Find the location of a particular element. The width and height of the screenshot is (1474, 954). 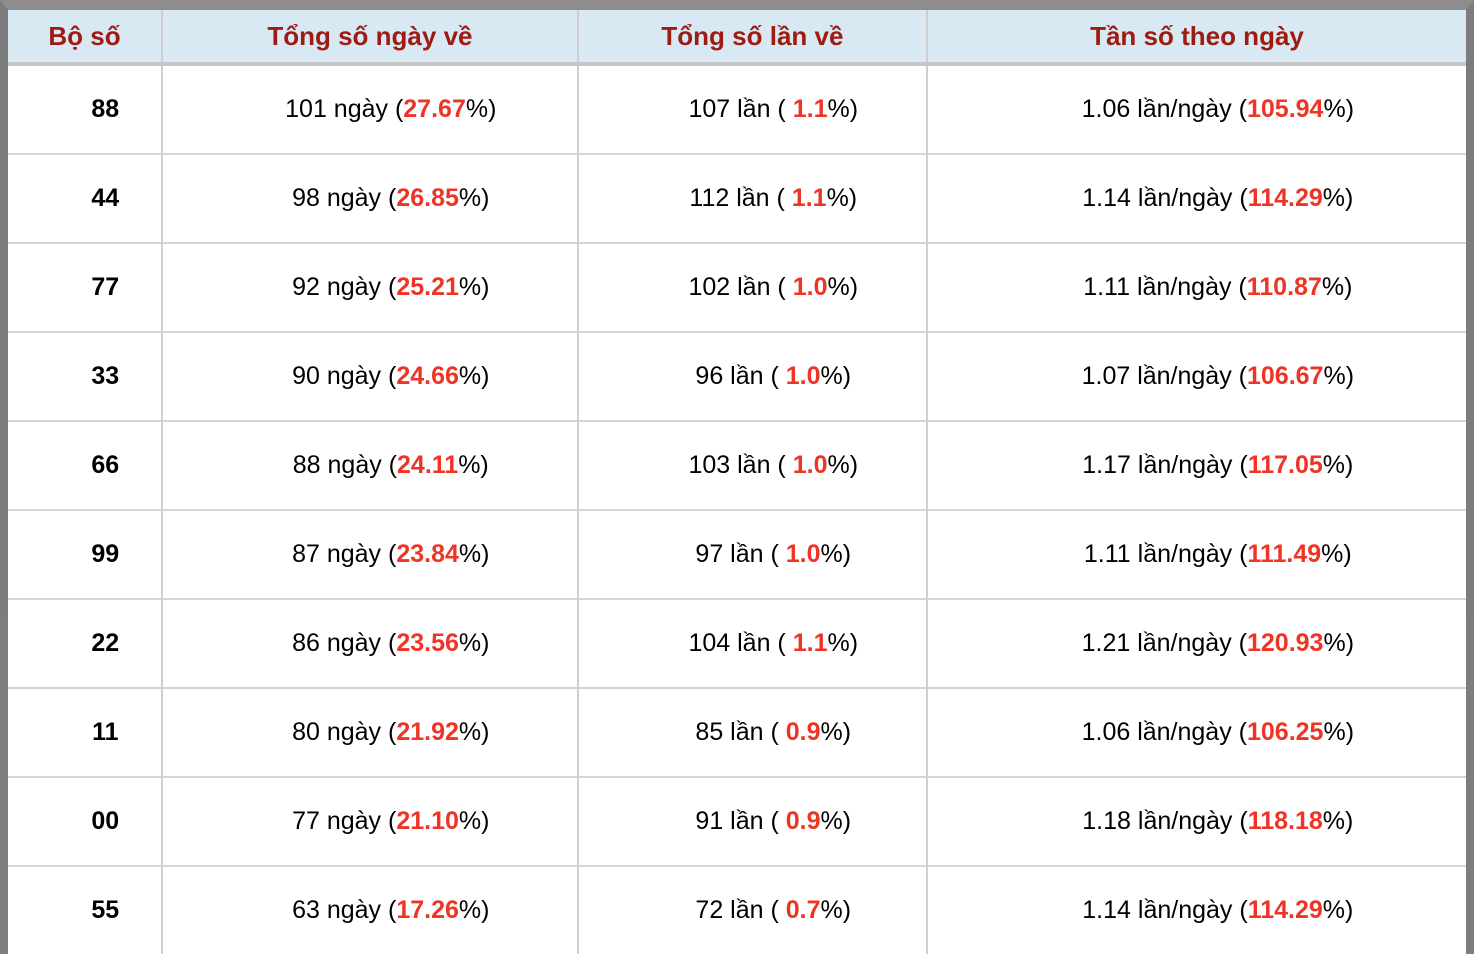

times-cell: 72 lần ( 0.7%) is located at coordinates (751, 909).